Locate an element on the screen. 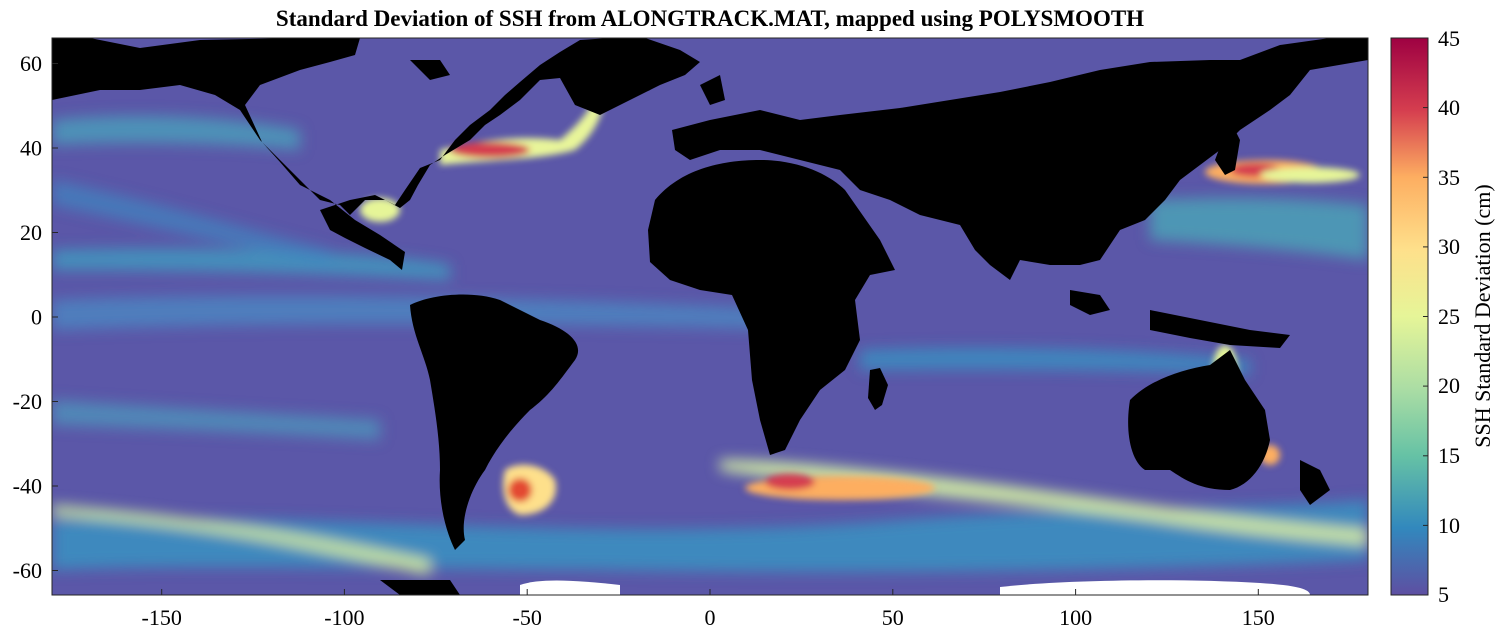 The image size is (1505, 638). y-tick-label: 60 is located at coordinates (31, 63).